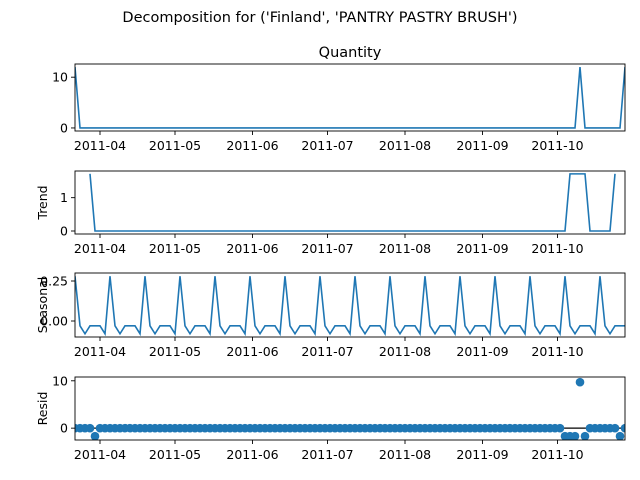  I want to click on series-trend, so click(352, 202).